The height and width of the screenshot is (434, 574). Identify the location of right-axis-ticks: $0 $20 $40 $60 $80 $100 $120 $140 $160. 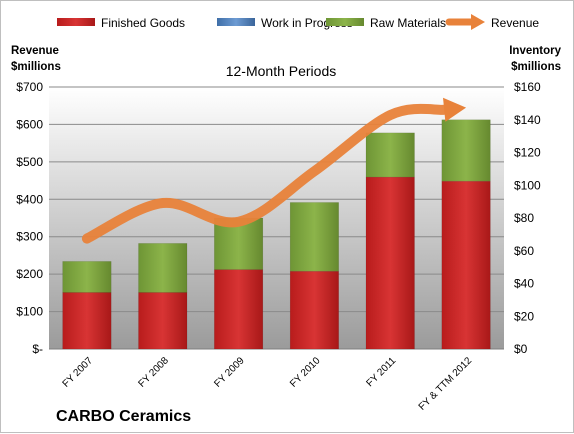
(527, 218).